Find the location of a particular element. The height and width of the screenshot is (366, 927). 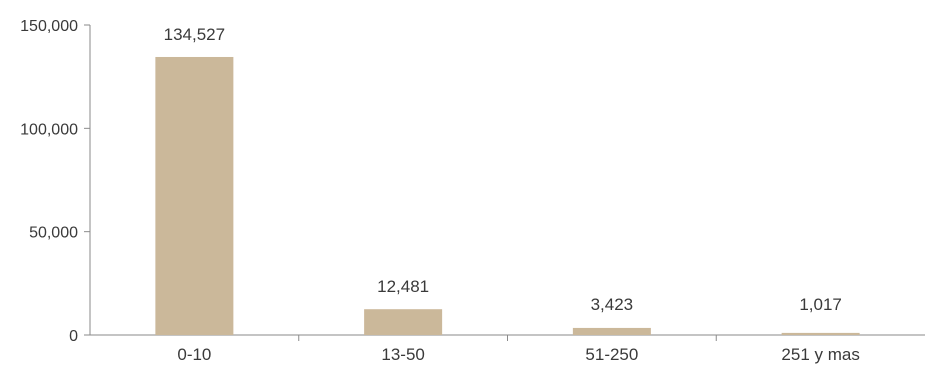

y-tick-label: 100,000 is located at coordinates (49, 129).